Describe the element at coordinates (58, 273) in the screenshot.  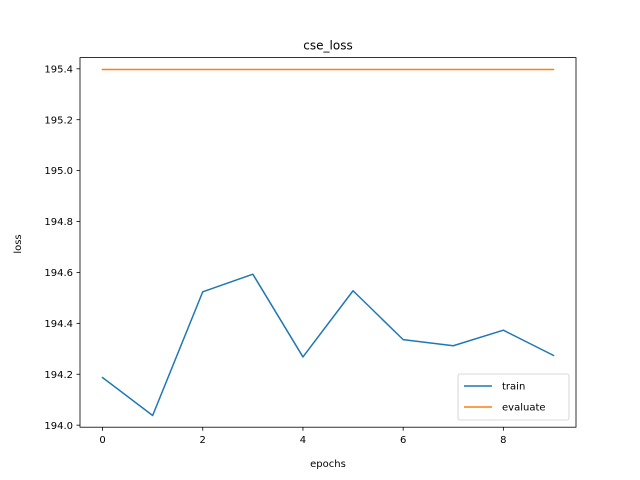
I see `y-tick-label: 194.6` at that location.